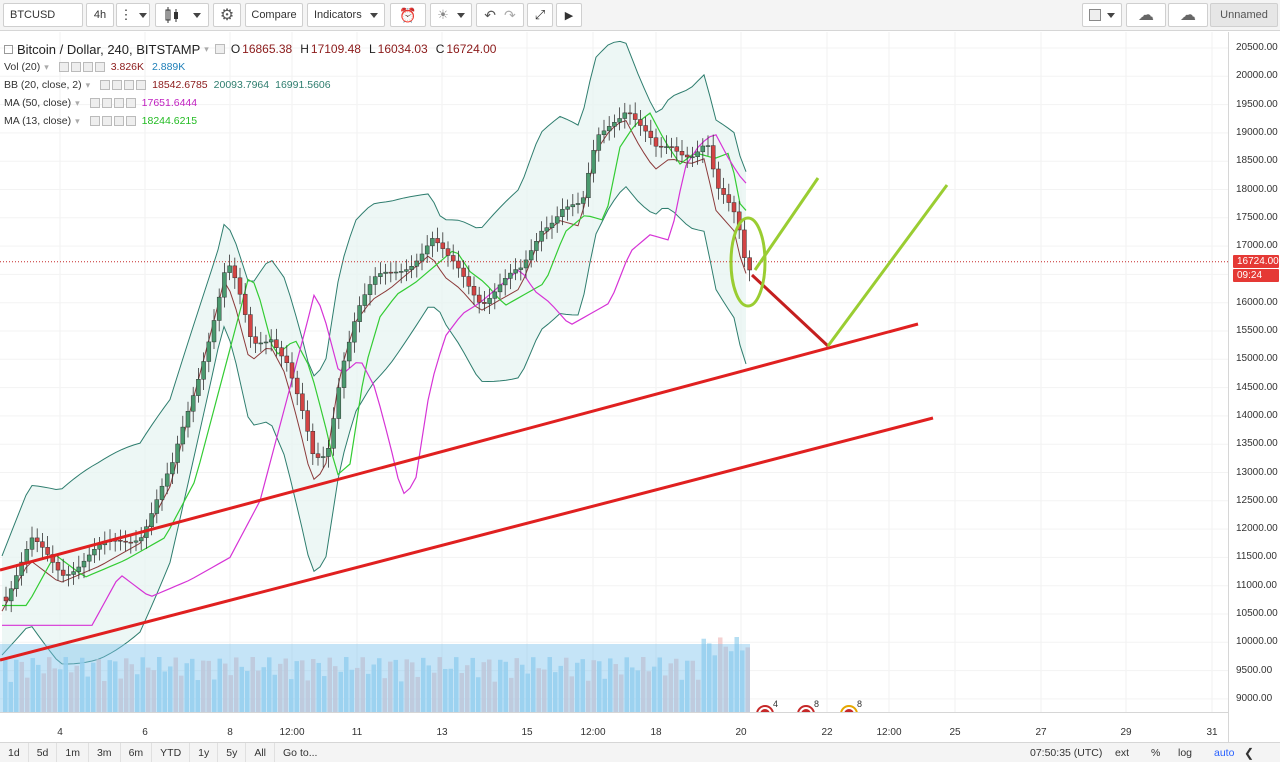  I want to click on range-1y: 1y, so click(204, 752).